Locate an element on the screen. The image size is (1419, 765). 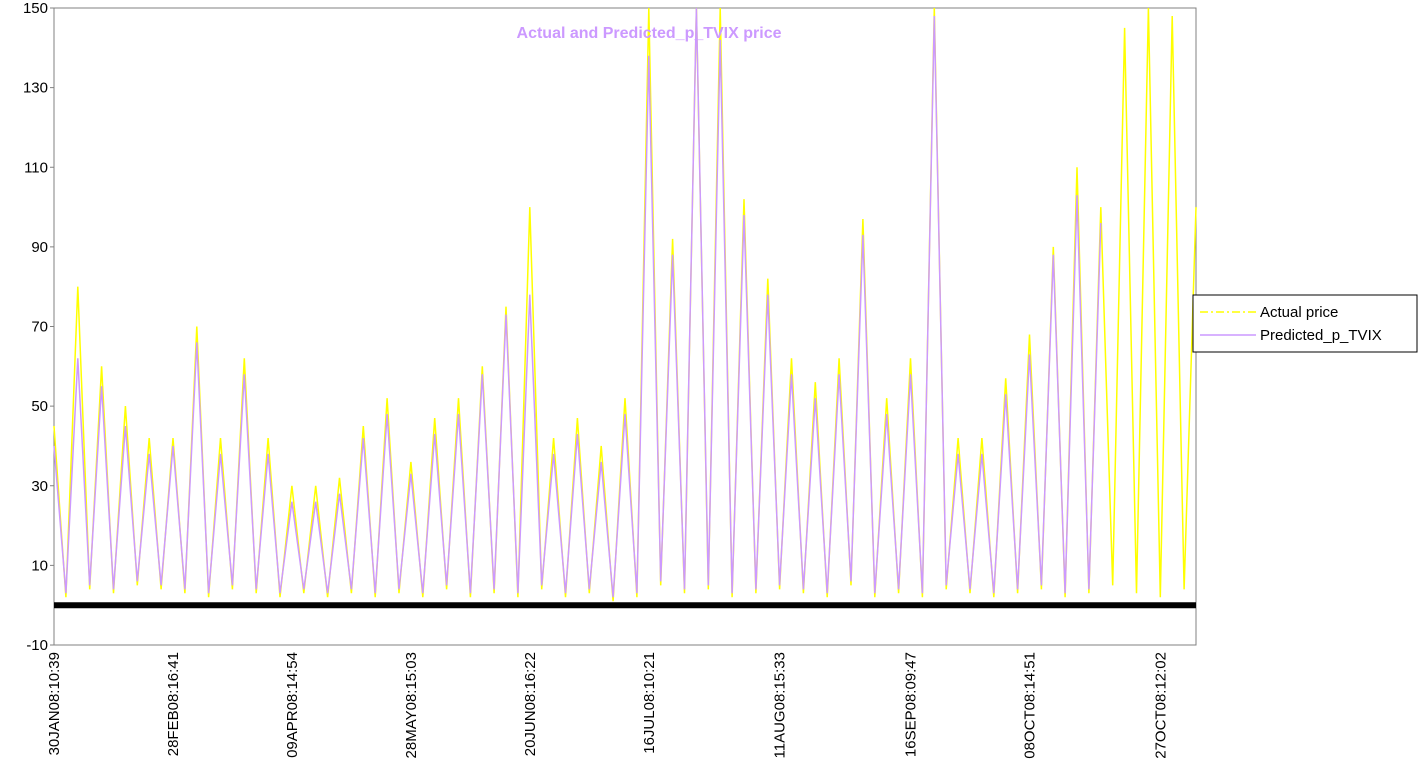
x-tick-label: 11AUG08:15:33 is located at coordinates (780, 705).